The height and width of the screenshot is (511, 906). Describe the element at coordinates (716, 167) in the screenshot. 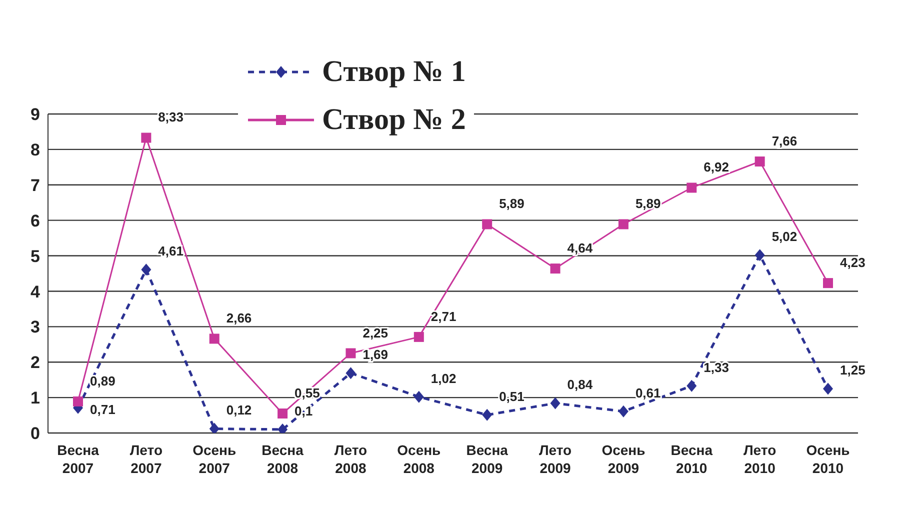

I see `data-label: 6,92` at that location.